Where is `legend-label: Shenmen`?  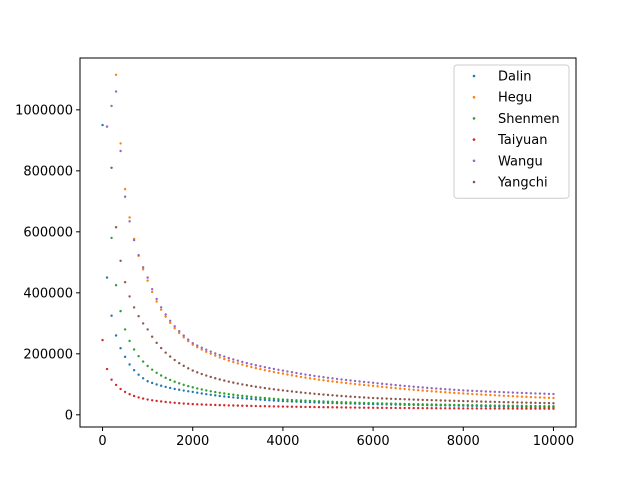
legend-label: Shenmen is located at coordinates (529, 119).